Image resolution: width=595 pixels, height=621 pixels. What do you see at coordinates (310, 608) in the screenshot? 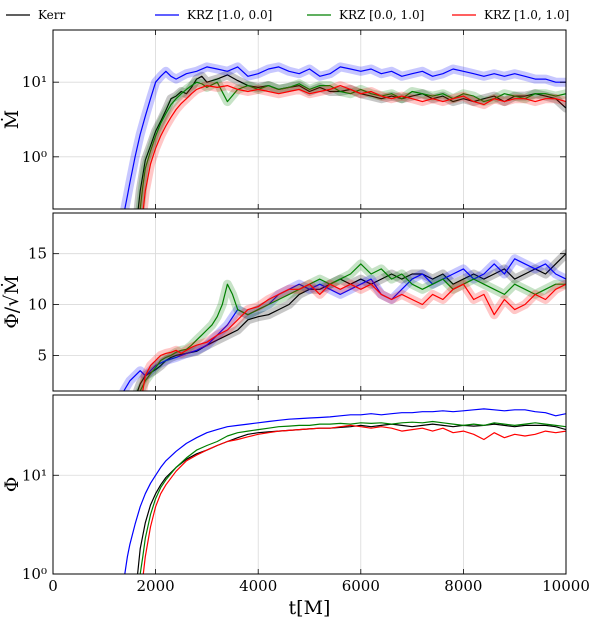
I see `x-axis-label: t[M]` at bounding box center [310, 608].